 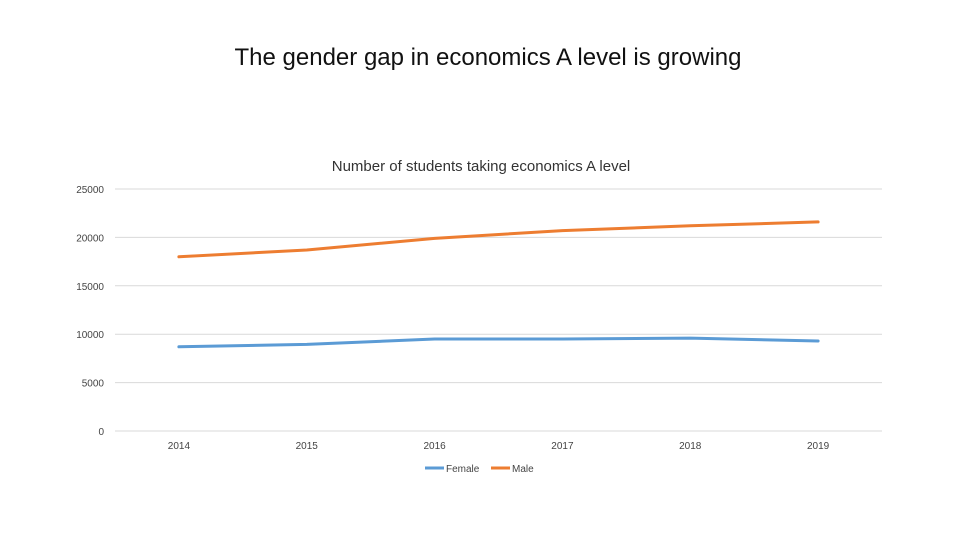 What do you see at coordinates (434, 446) in the screenshot?
I see `x-tick-label: 2016` at bounding box center [434, 446].